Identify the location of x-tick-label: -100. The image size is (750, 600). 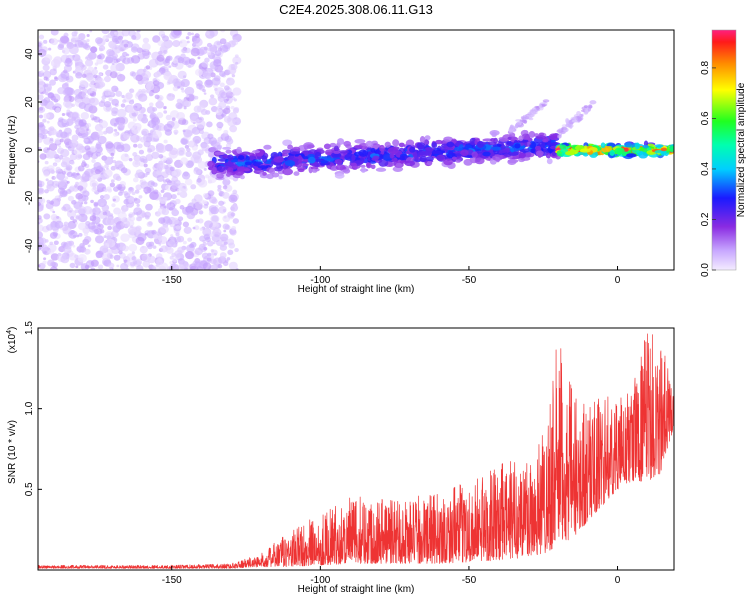
(320, 580).